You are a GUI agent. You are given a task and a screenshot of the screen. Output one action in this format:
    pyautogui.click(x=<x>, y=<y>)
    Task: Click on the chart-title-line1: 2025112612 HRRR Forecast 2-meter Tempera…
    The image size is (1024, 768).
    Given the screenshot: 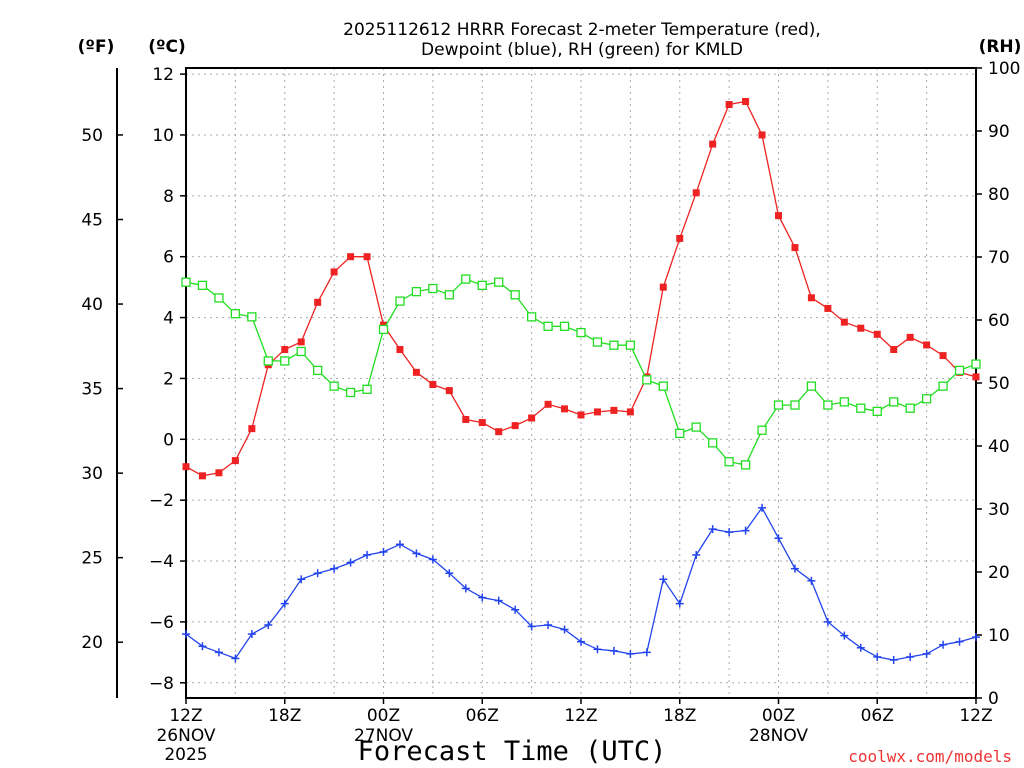 What is the action you would take?
    pyautogui.click(x=582, y=30)
    